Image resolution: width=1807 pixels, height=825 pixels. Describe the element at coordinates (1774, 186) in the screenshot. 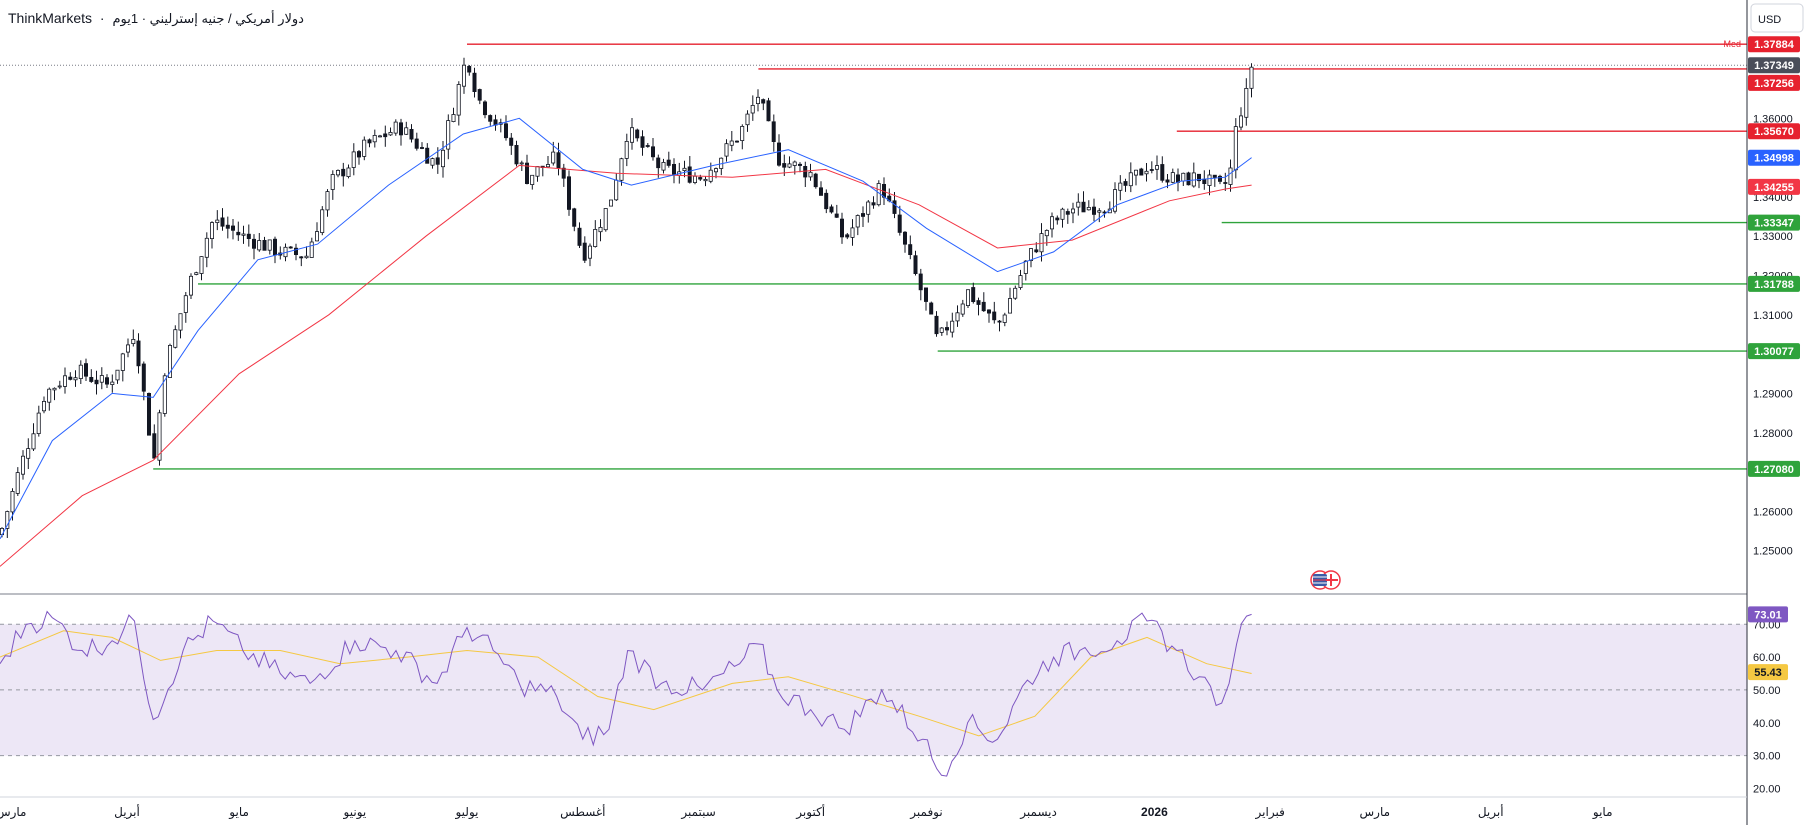

I see `ema-slow-tag-bg` at that location.